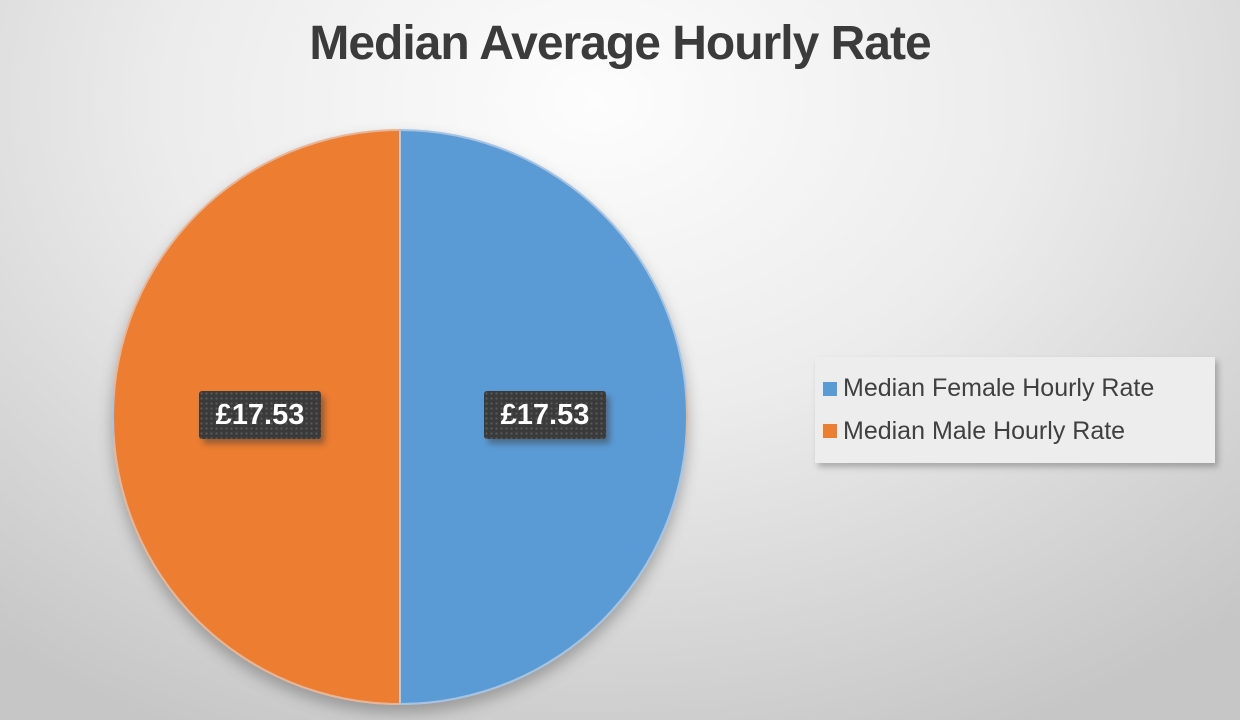 This screenshot has width=1240, height=720. Describe the element at coordinates (830, 388) in the screenshot. I see `legend-marker-female` at that location.